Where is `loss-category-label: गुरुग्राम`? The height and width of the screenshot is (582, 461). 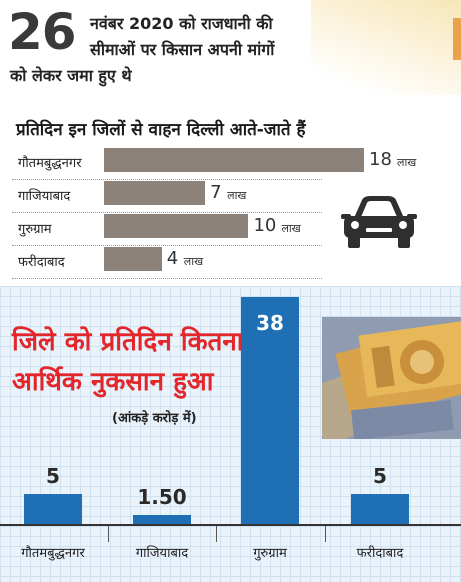
loss-category-label: गुरुग्राम is located at coordinates (270, 553).